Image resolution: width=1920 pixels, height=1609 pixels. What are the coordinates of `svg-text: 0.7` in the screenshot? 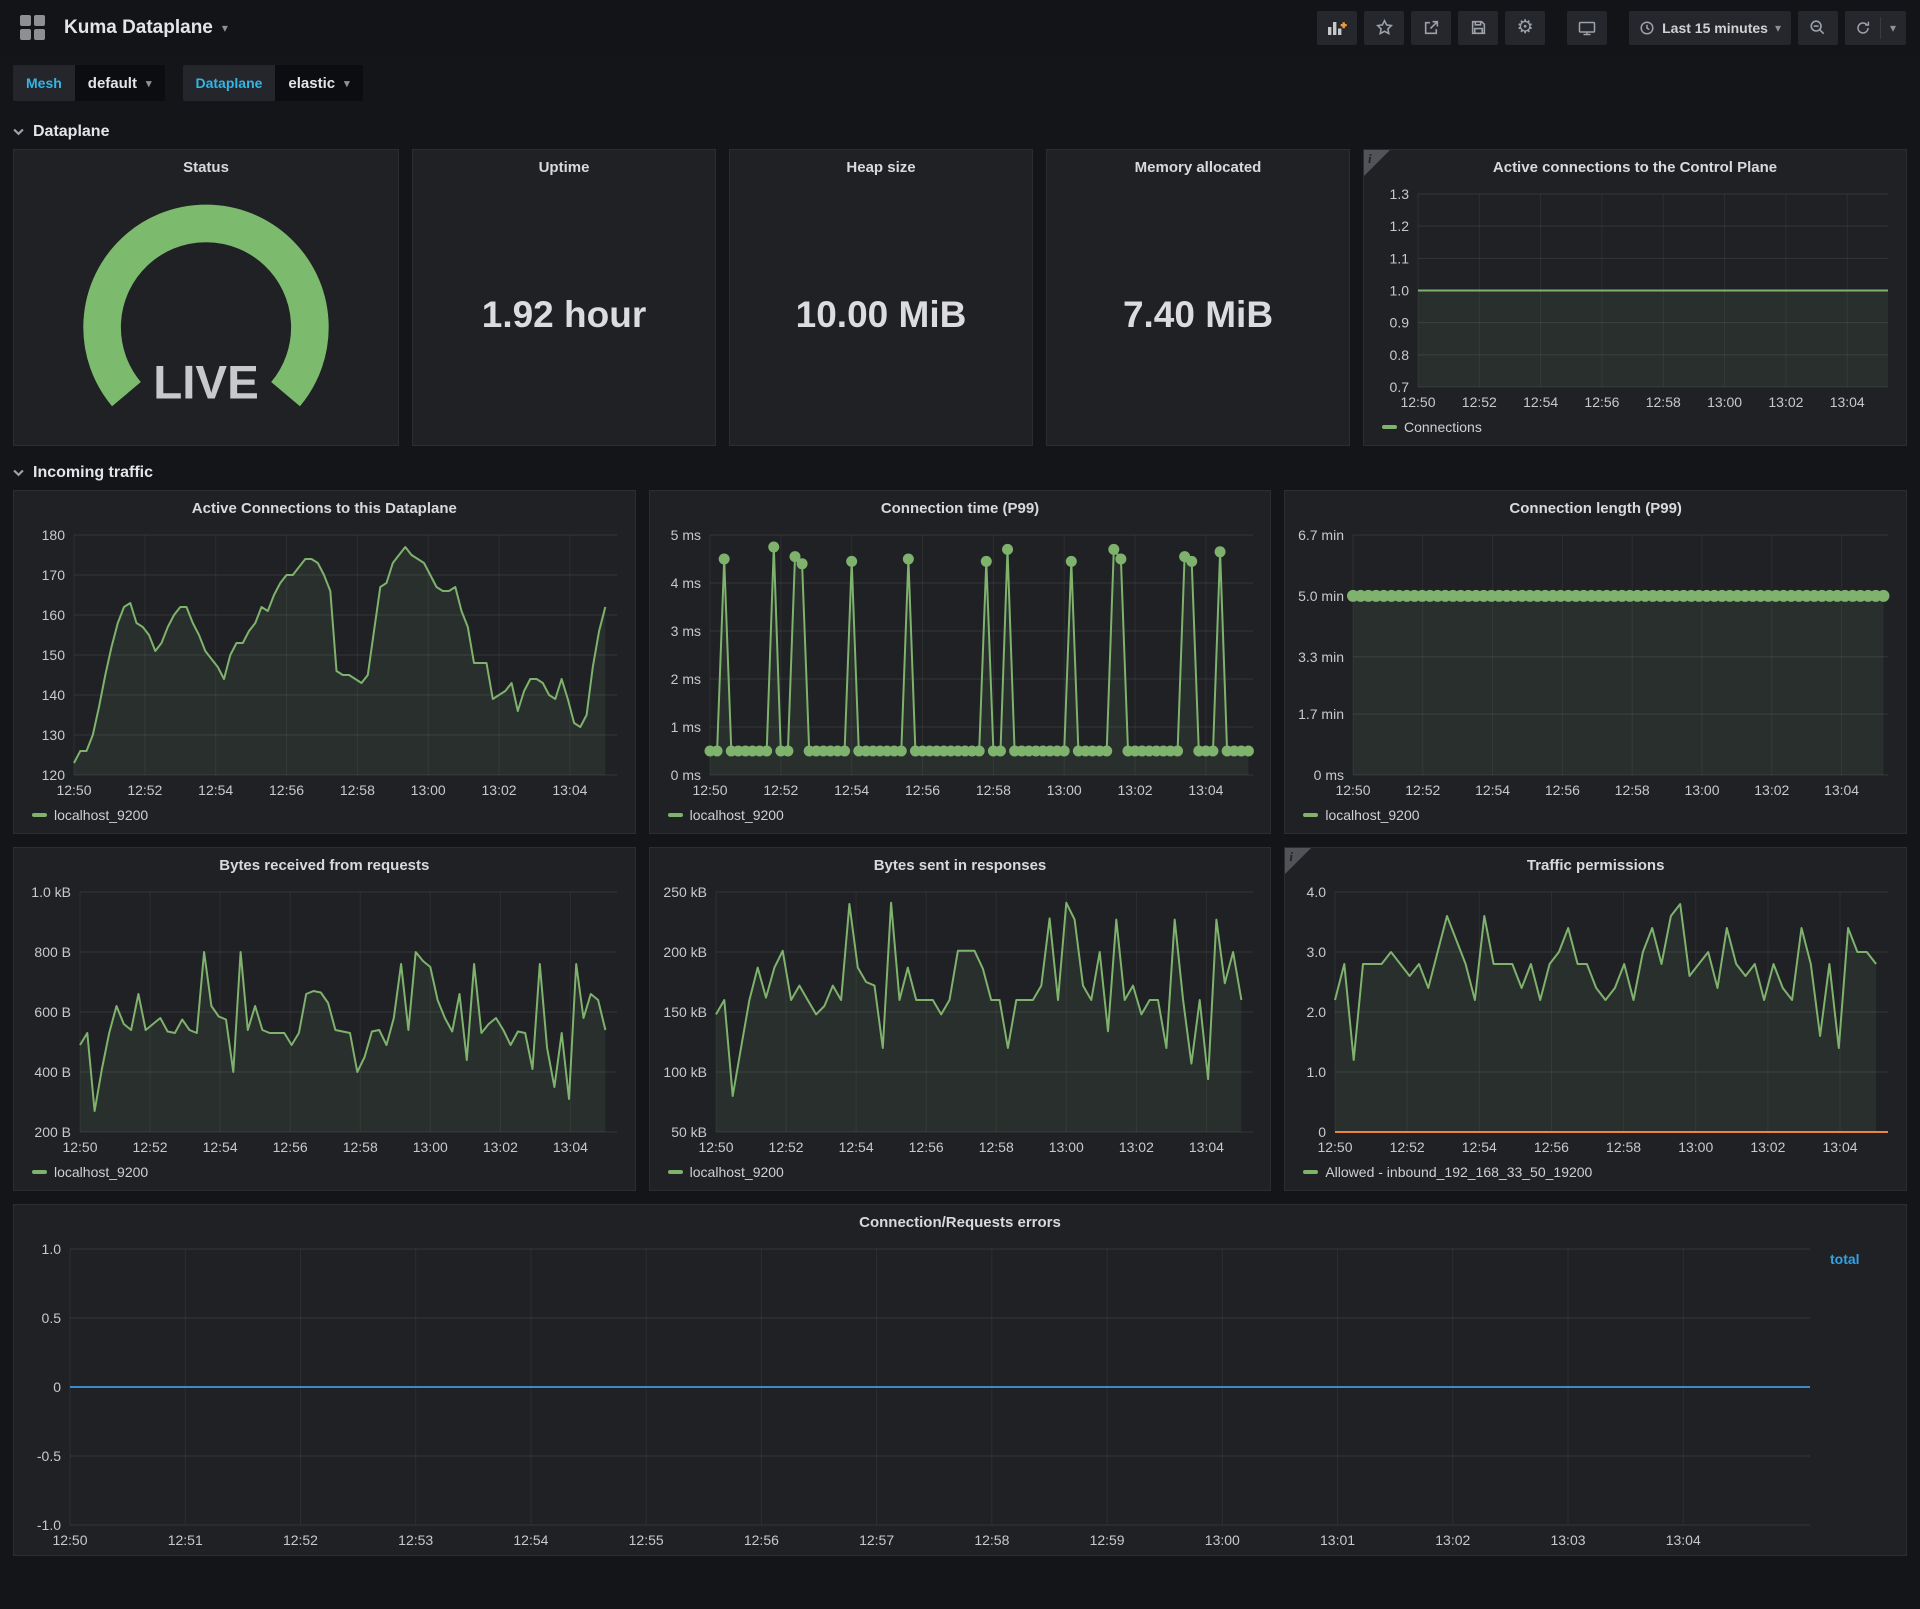 It's located at (1400, 387).